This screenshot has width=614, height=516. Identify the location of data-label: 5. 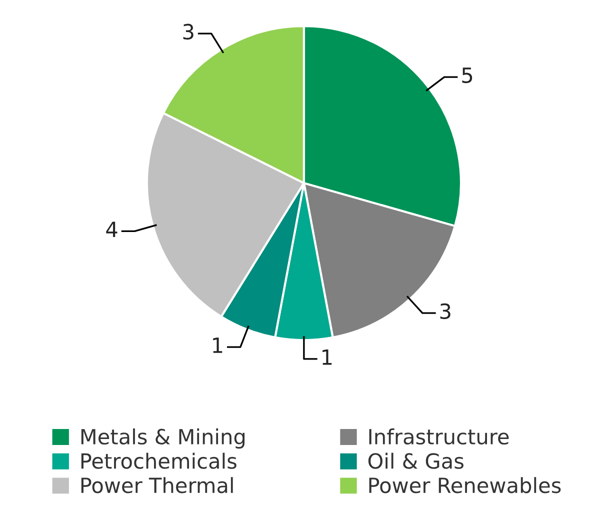
(467, 76).